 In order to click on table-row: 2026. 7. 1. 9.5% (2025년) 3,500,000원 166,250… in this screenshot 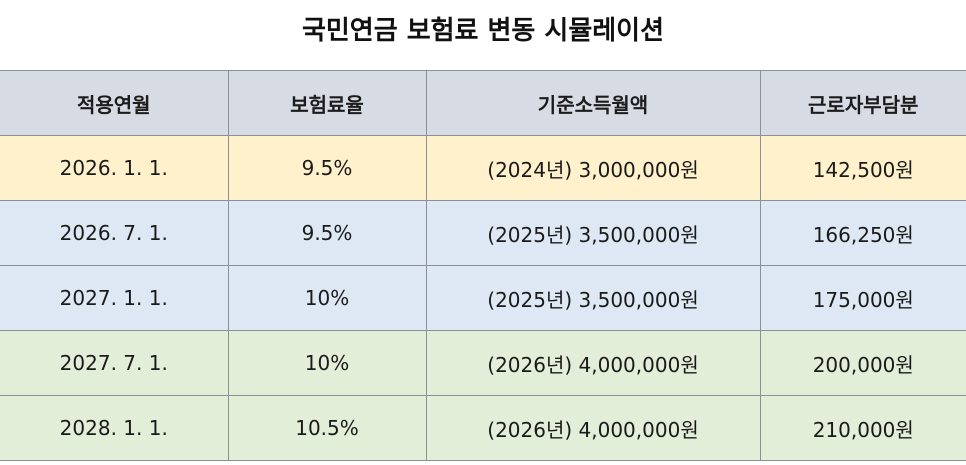, I will do `click(483, 233)`.